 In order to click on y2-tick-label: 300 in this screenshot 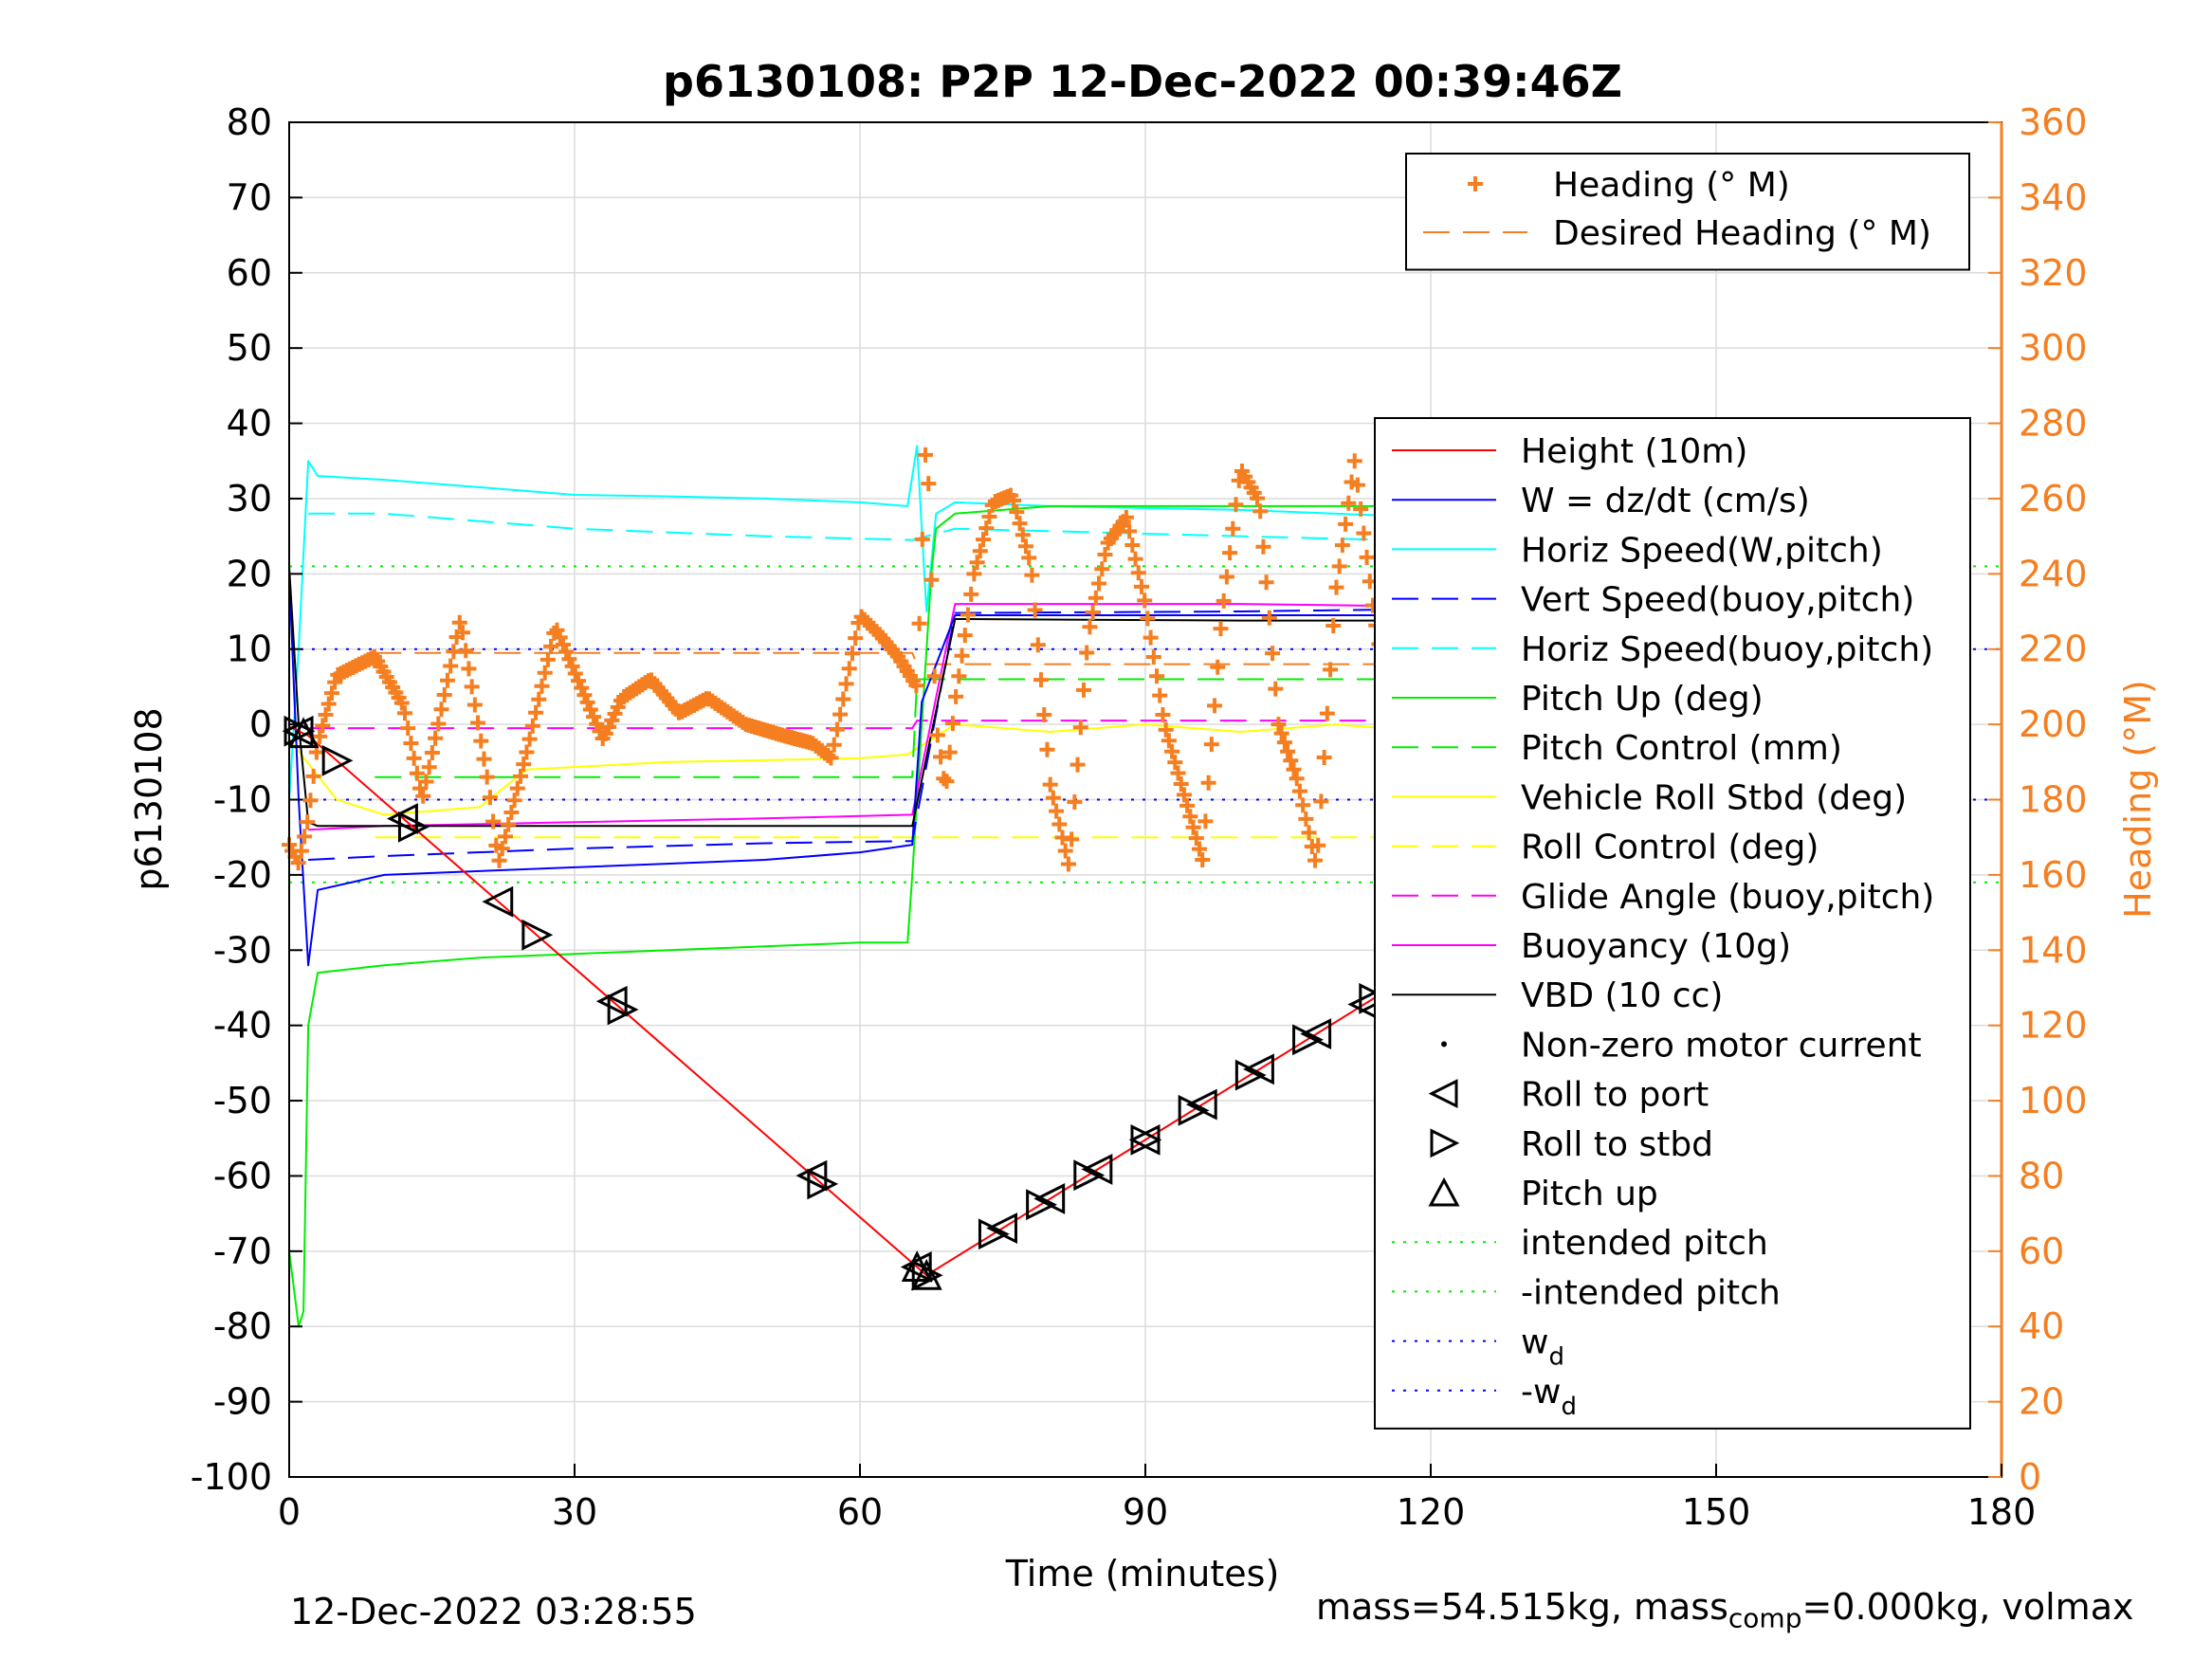, I will do `click(2053, 348)`.